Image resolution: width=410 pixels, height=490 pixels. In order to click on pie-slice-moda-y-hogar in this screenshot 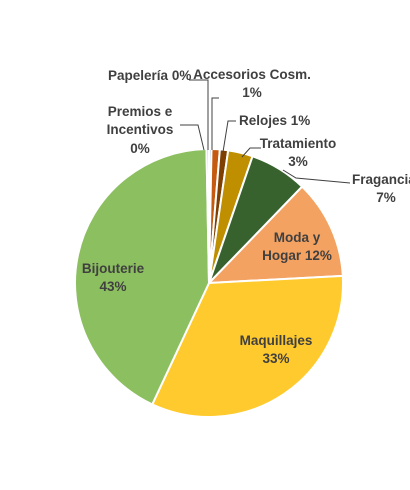, I will do `click(275, 235)`.